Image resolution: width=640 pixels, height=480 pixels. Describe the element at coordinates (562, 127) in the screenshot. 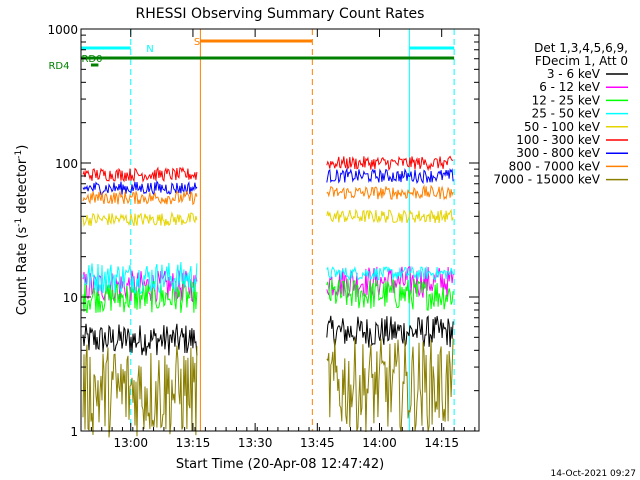

I see `legend-label-4: 50 - 100 keV` at that location.